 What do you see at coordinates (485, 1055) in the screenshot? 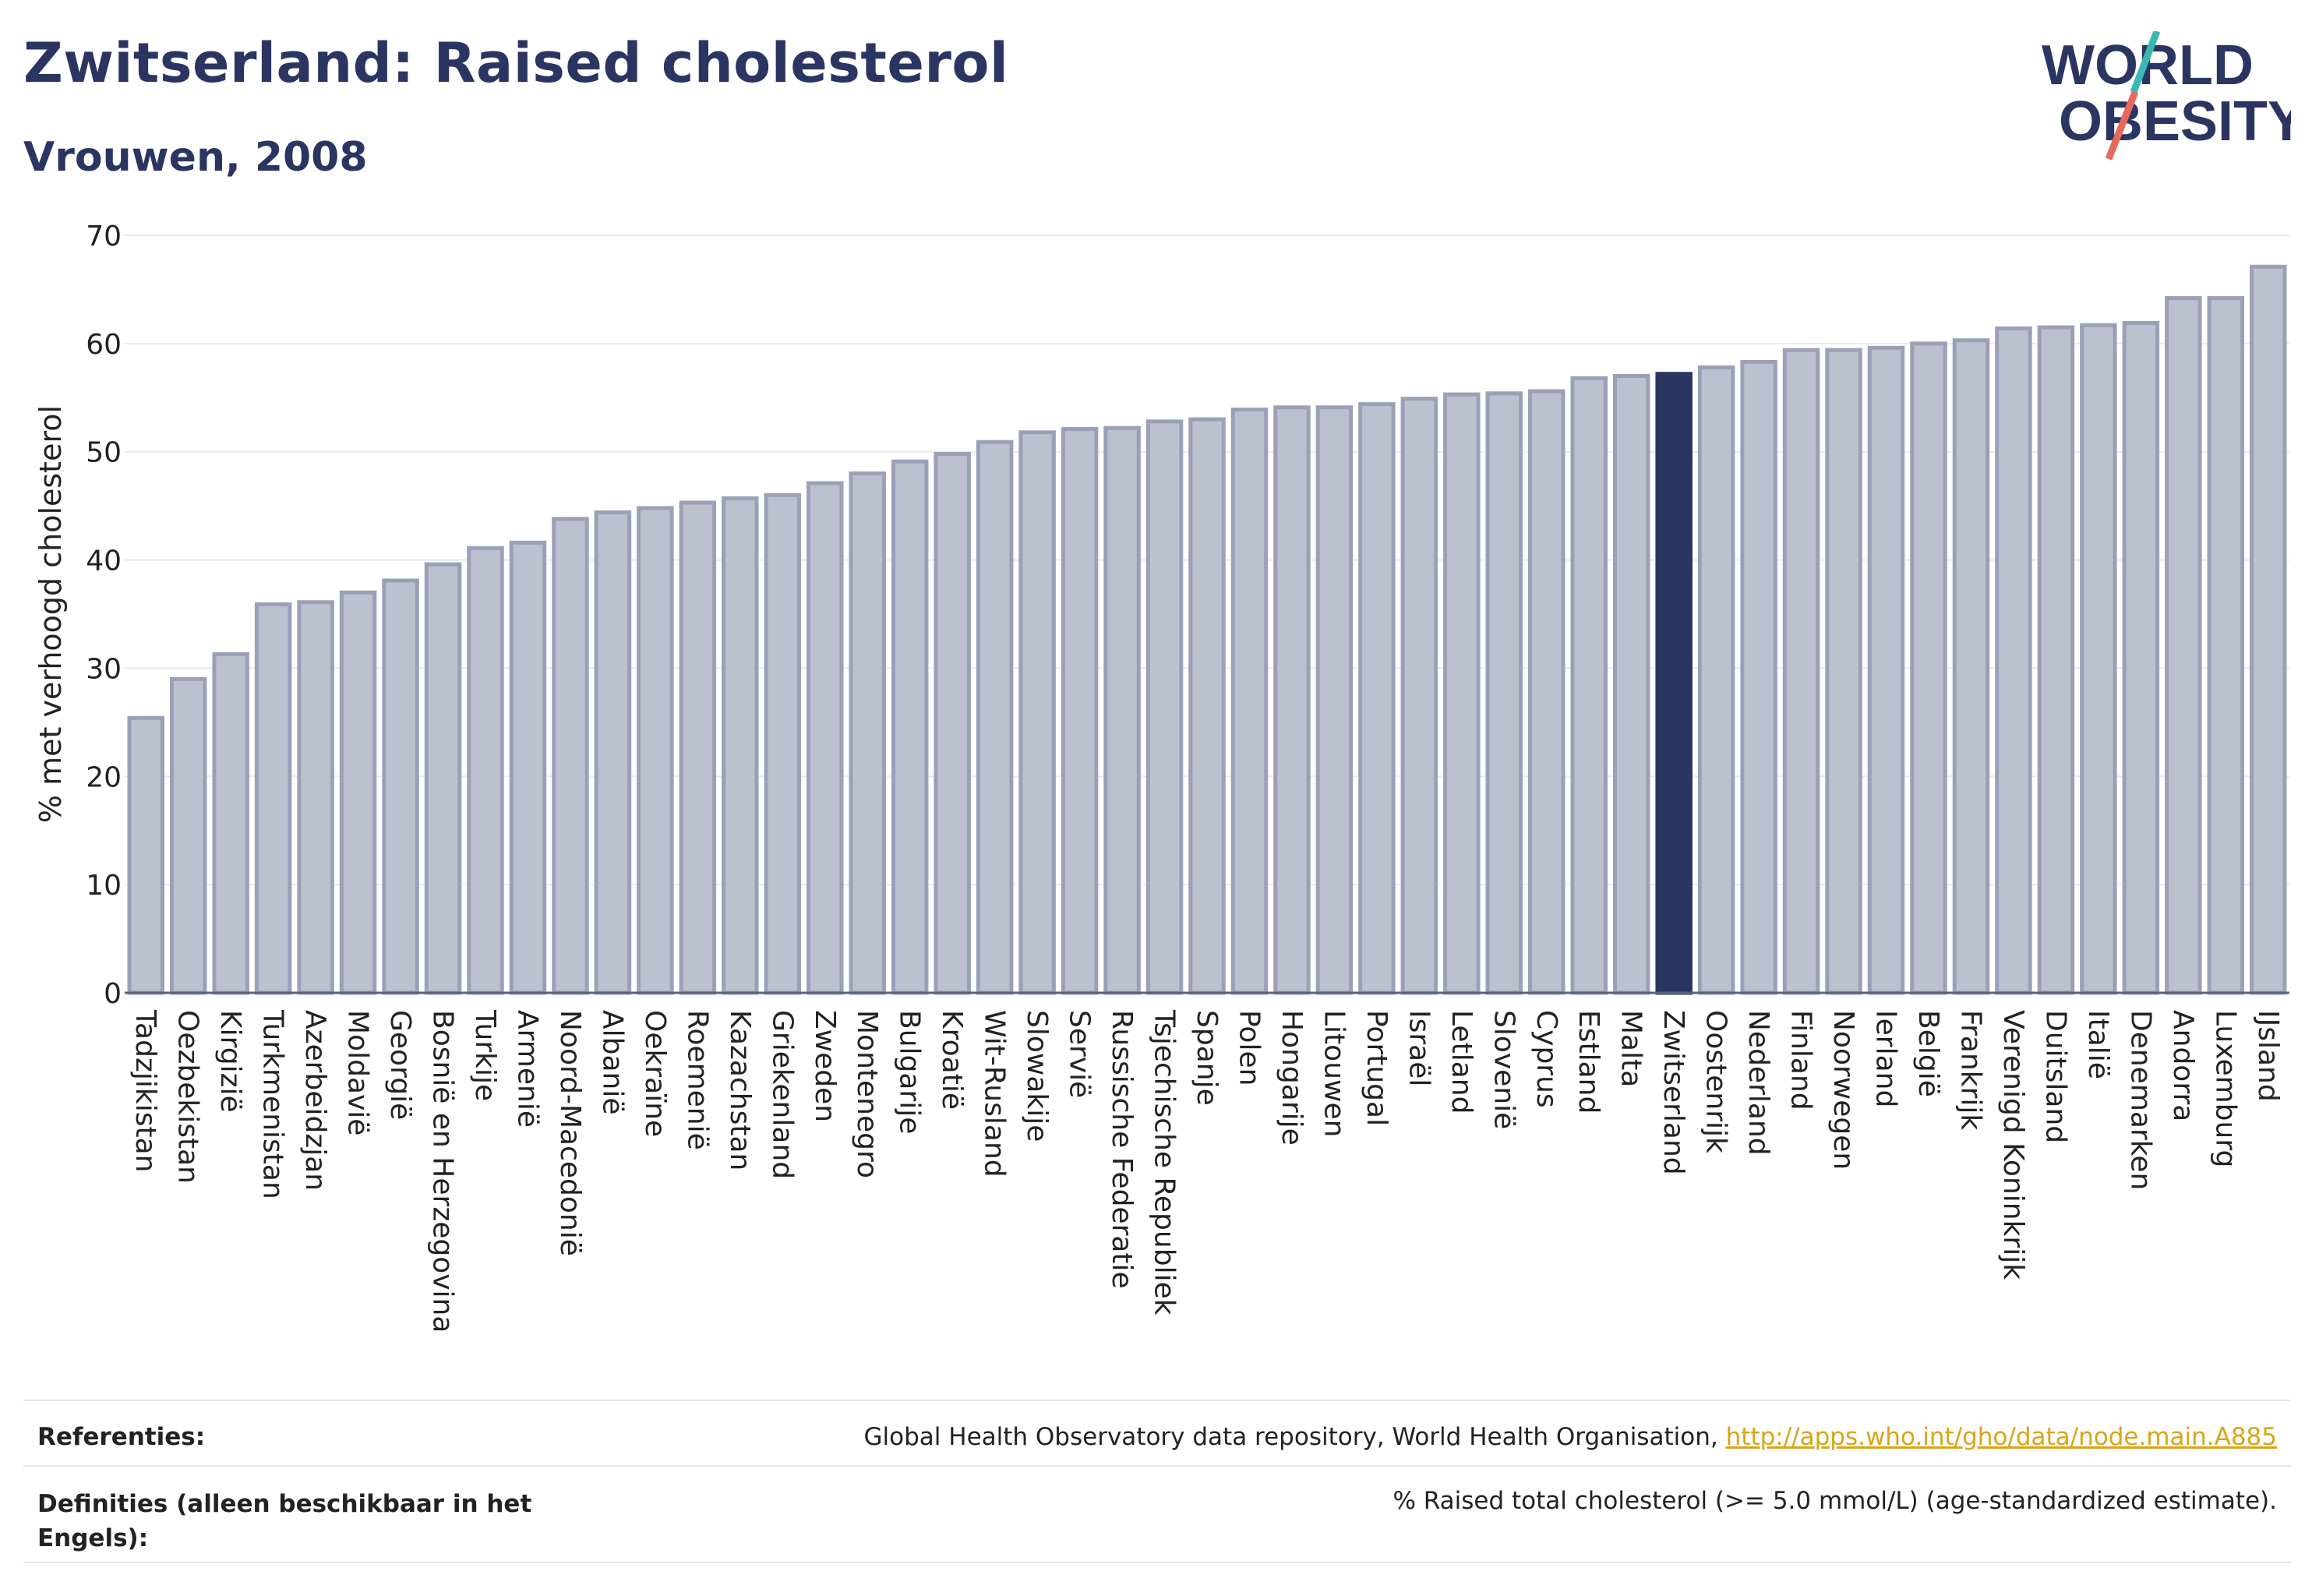
I see `x-tick-label: Turkije` at bounding box center [485, 1055].